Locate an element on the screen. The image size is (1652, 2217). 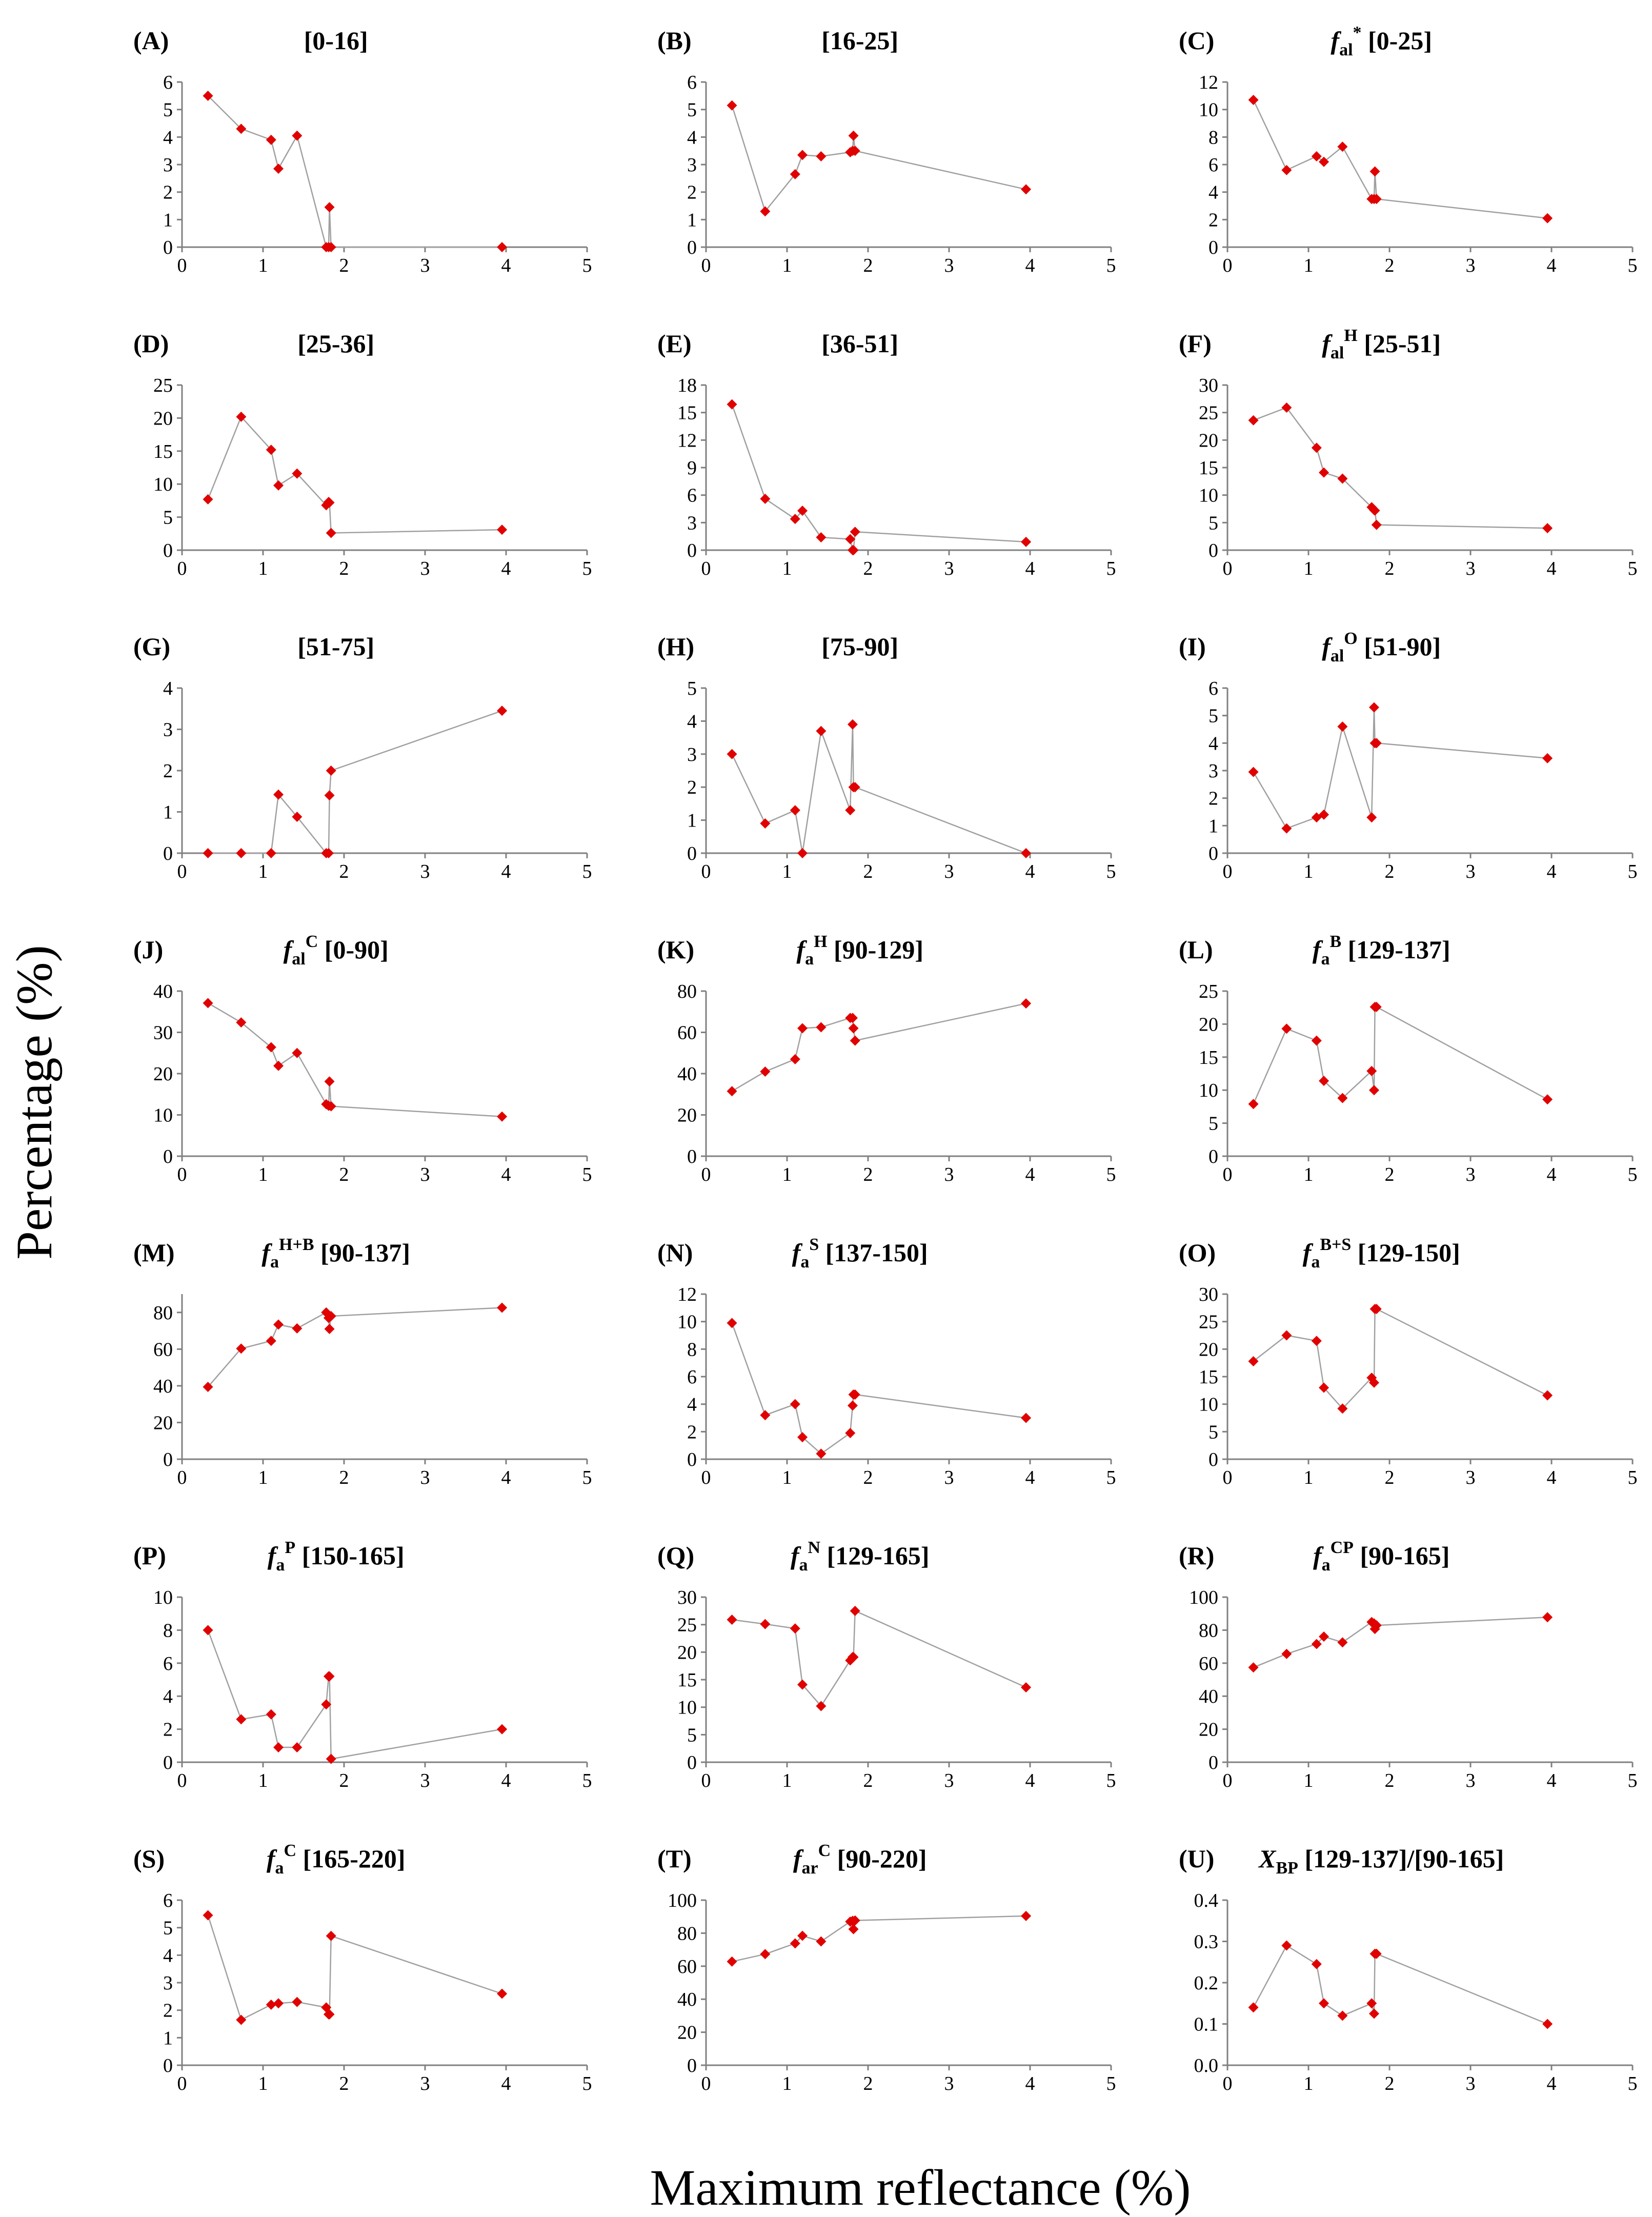
x-tick-label-u: 1 is located at coordinates (1309, 2083).